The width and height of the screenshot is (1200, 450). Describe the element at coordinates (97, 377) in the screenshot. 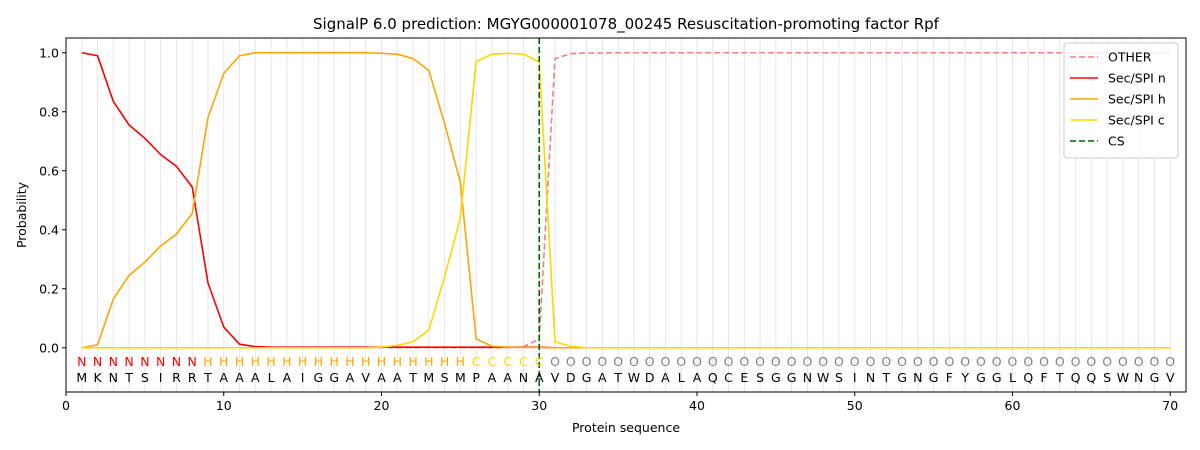

I see `sequence-letter: K` at that location.